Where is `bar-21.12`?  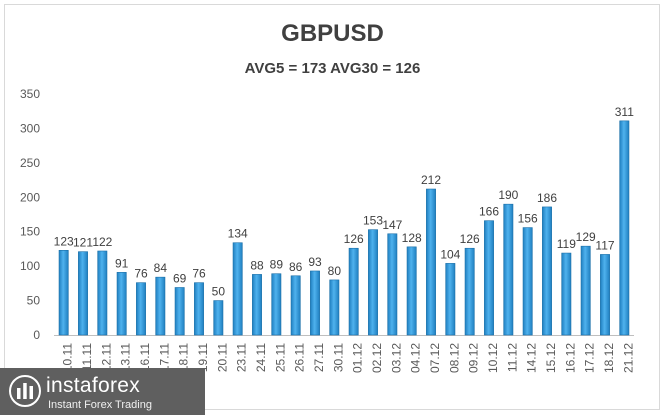
bar-21.12 is located at coordinates (624, 228).